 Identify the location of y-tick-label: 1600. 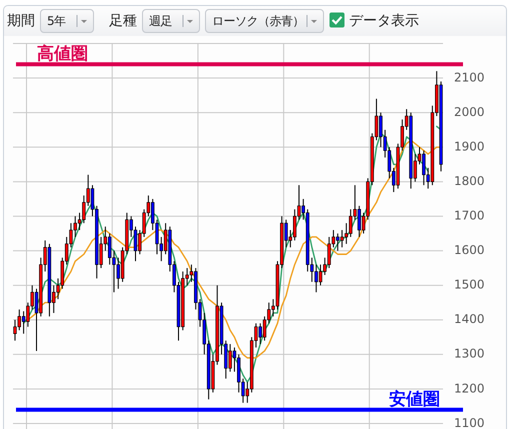
(469, 250).